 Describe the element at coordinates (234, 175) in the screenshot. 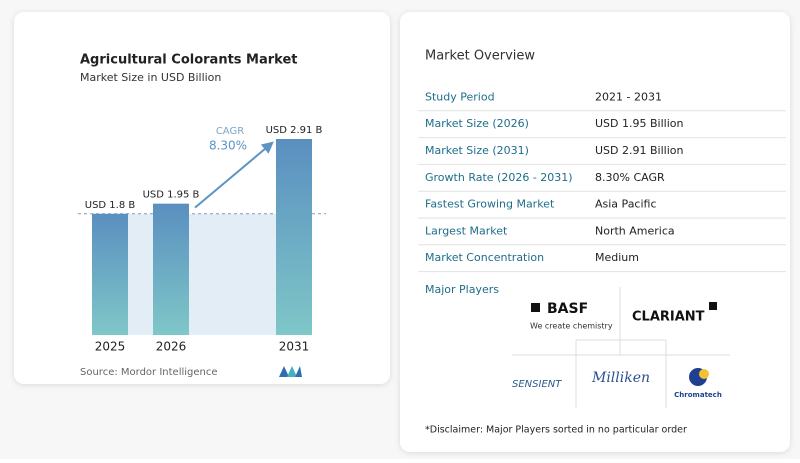

I see `cagr-arrow` at that location.